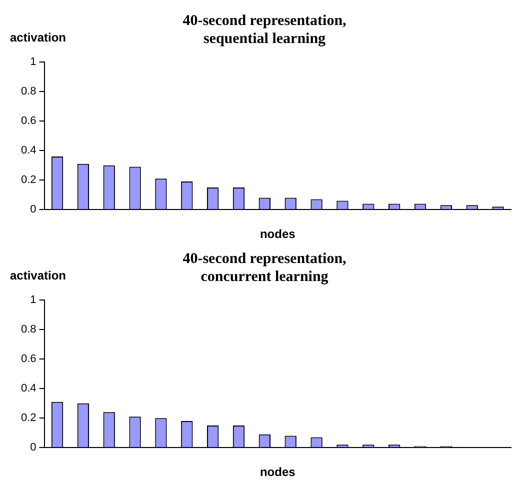  What do you see at coordinates (264, 38) in the screenshot?
I see `text: sequential learning` at bounding box center [264, 38].